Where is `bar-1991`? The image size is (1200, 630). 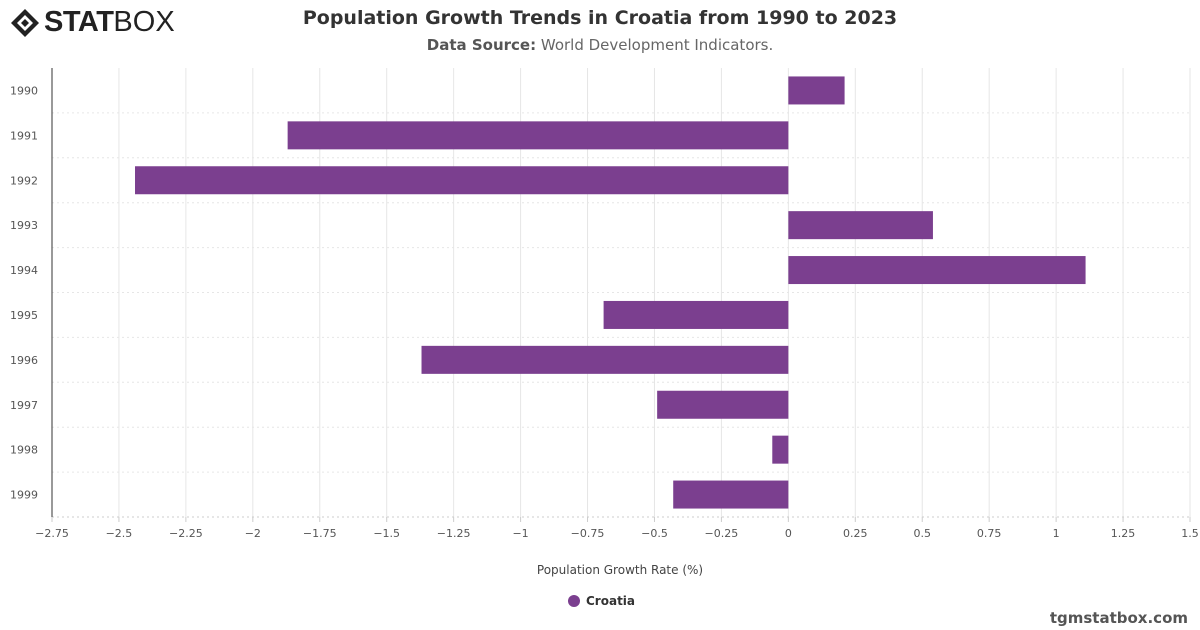 bar-1991 is located at coordinates (538, 135).